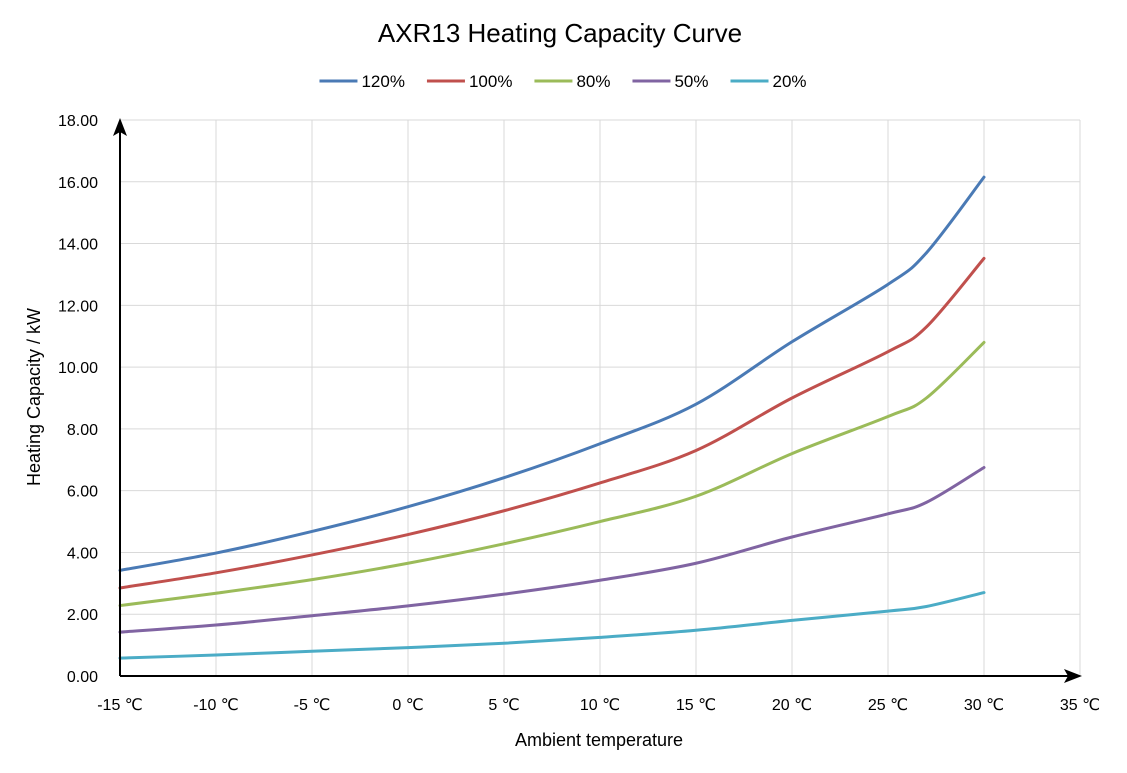  Describe the element at coordinates (407, 705) in the screenshot. I see `x-tick-label: 0 ℃` at that location.